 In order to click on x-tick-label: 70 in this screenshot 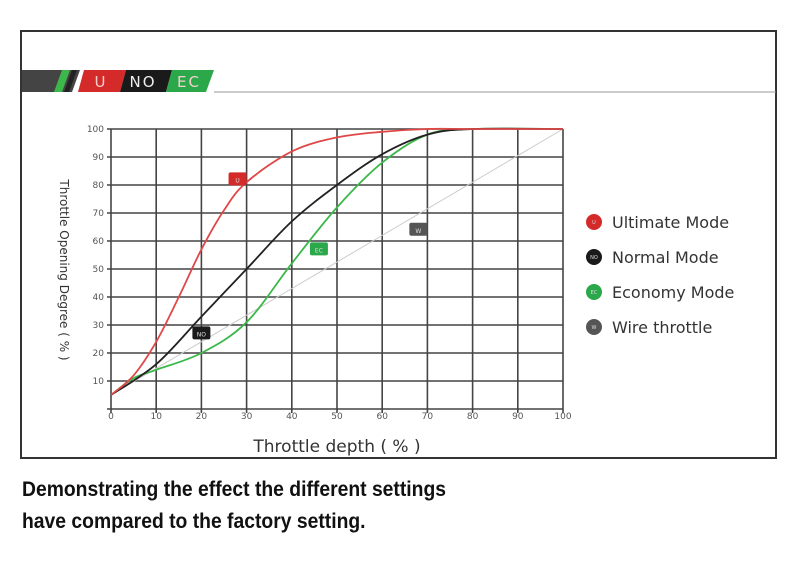, I will do `click(428, 417)`.